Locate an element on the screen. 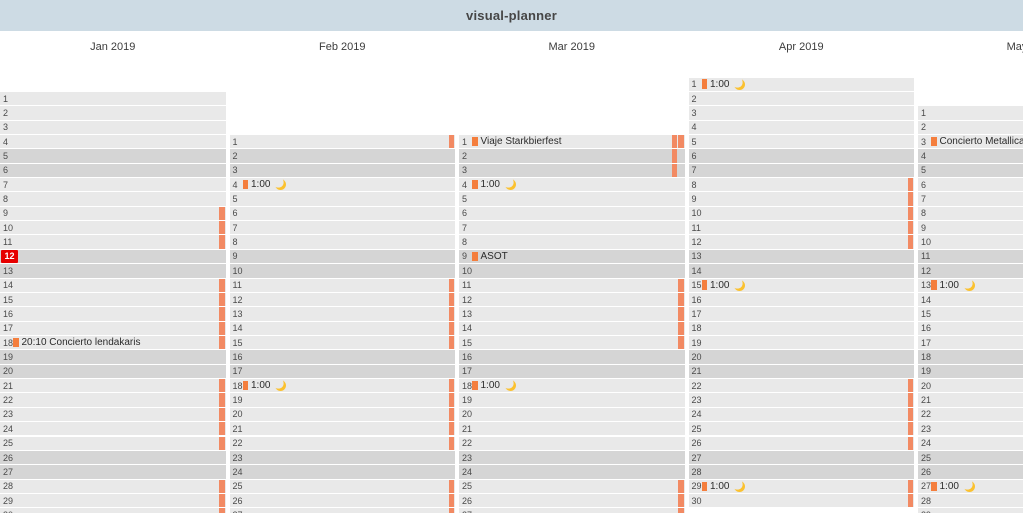 Image resolution: width=1023 pixels, height=513 pixels. day-cell: 27 is located at coordinates (801, 457).